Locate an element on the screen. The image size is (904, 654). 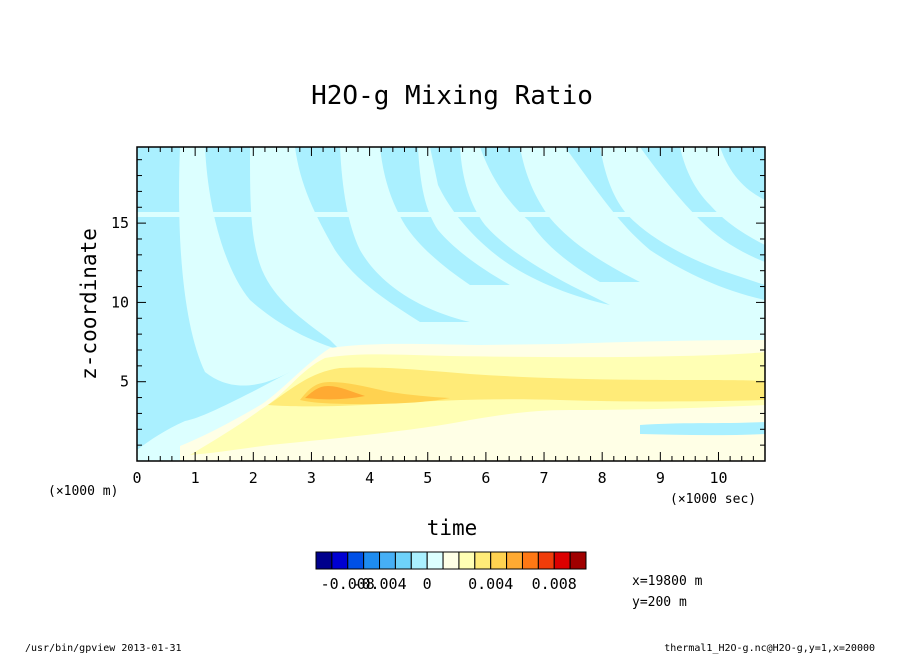
colorbar-tick-label: -0.008 is located at coordinates (348, 584).